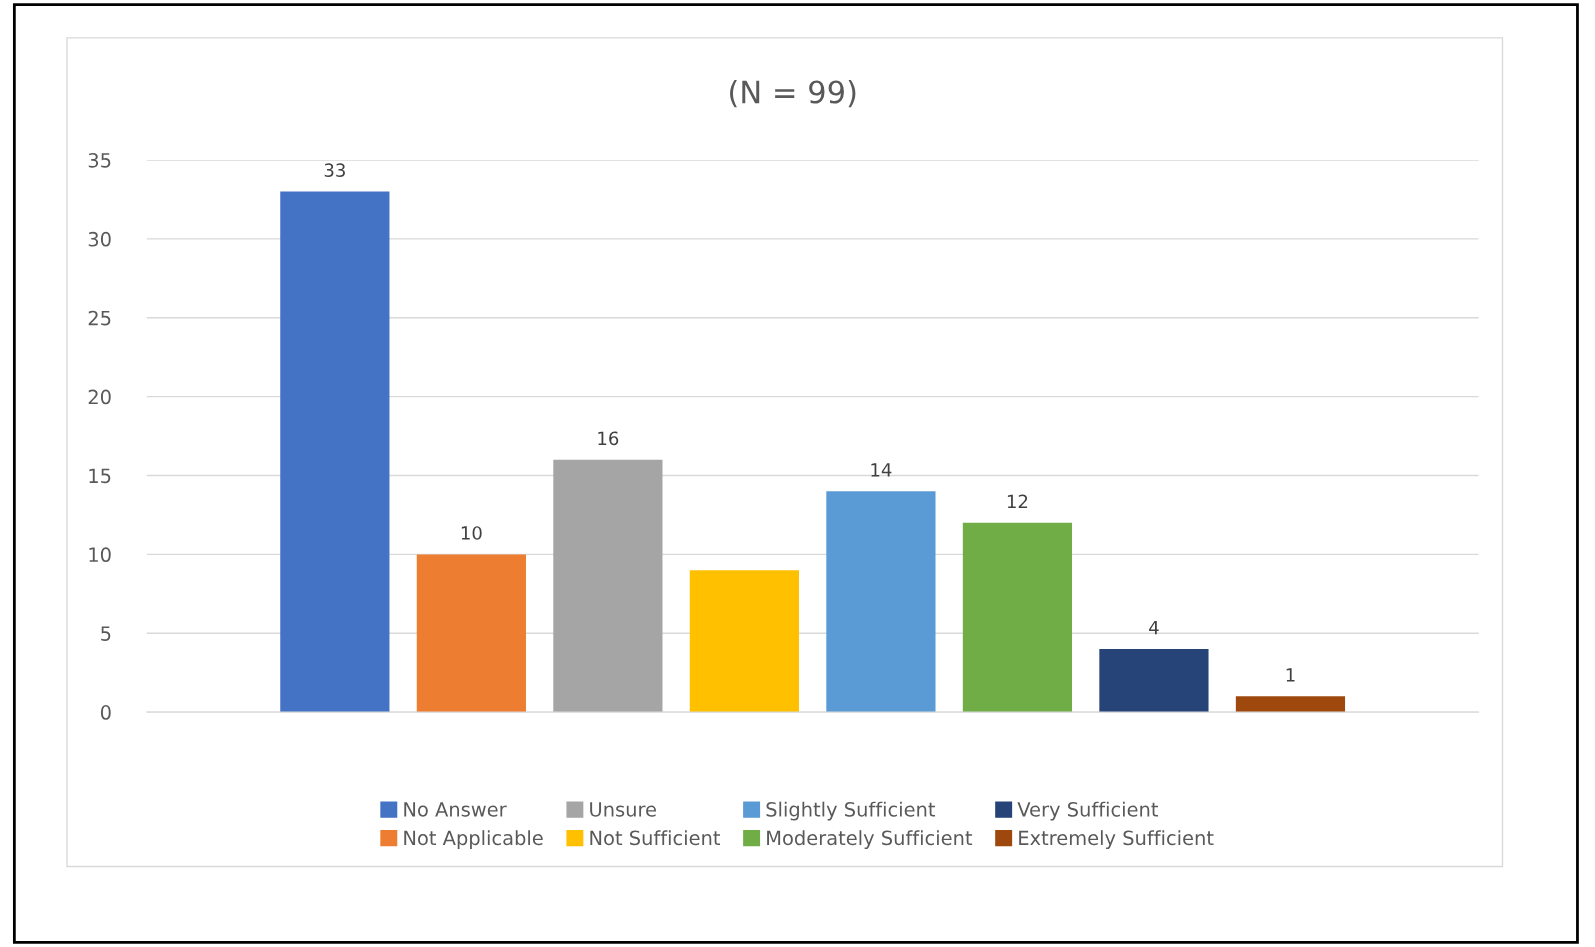 Image resolution: width=1595 pixels, height=947 pixels. Describe the element at coordinates (106, 633) in the screenshot. I see `y-tick-label: 5` at that location.